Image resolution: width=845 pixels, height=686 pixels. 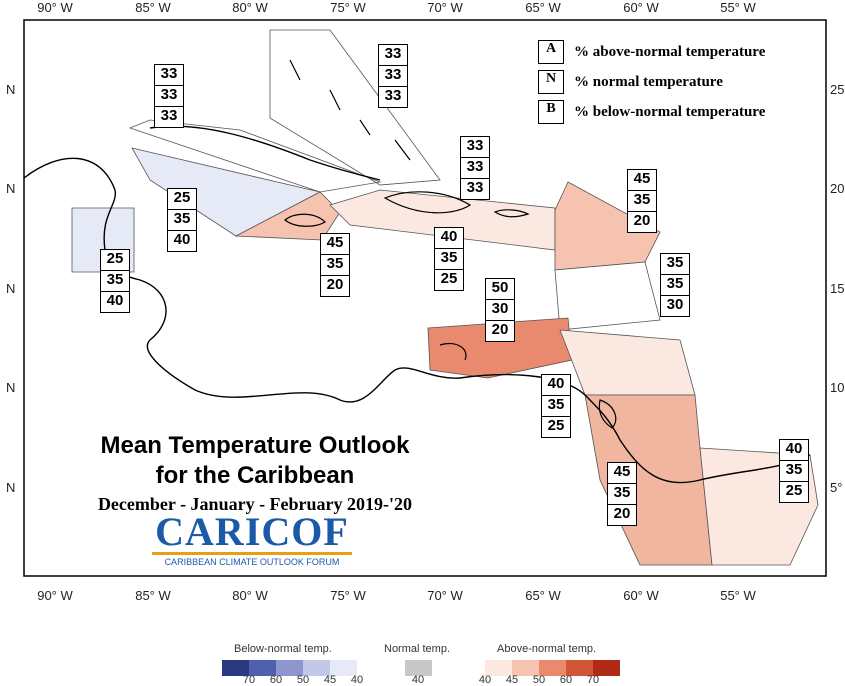 What do you see at coordinates (255, 156) in the screenshot?
I see `region-northwest` at bounding box center [255, 156].